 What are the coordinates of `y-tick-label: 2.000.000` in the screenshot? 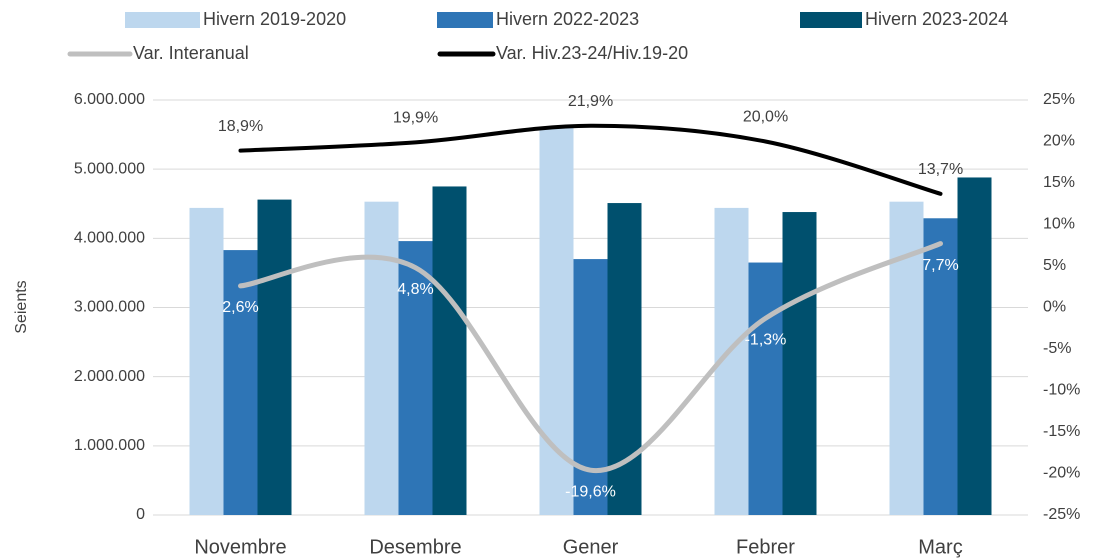 It's located at (109, 376).